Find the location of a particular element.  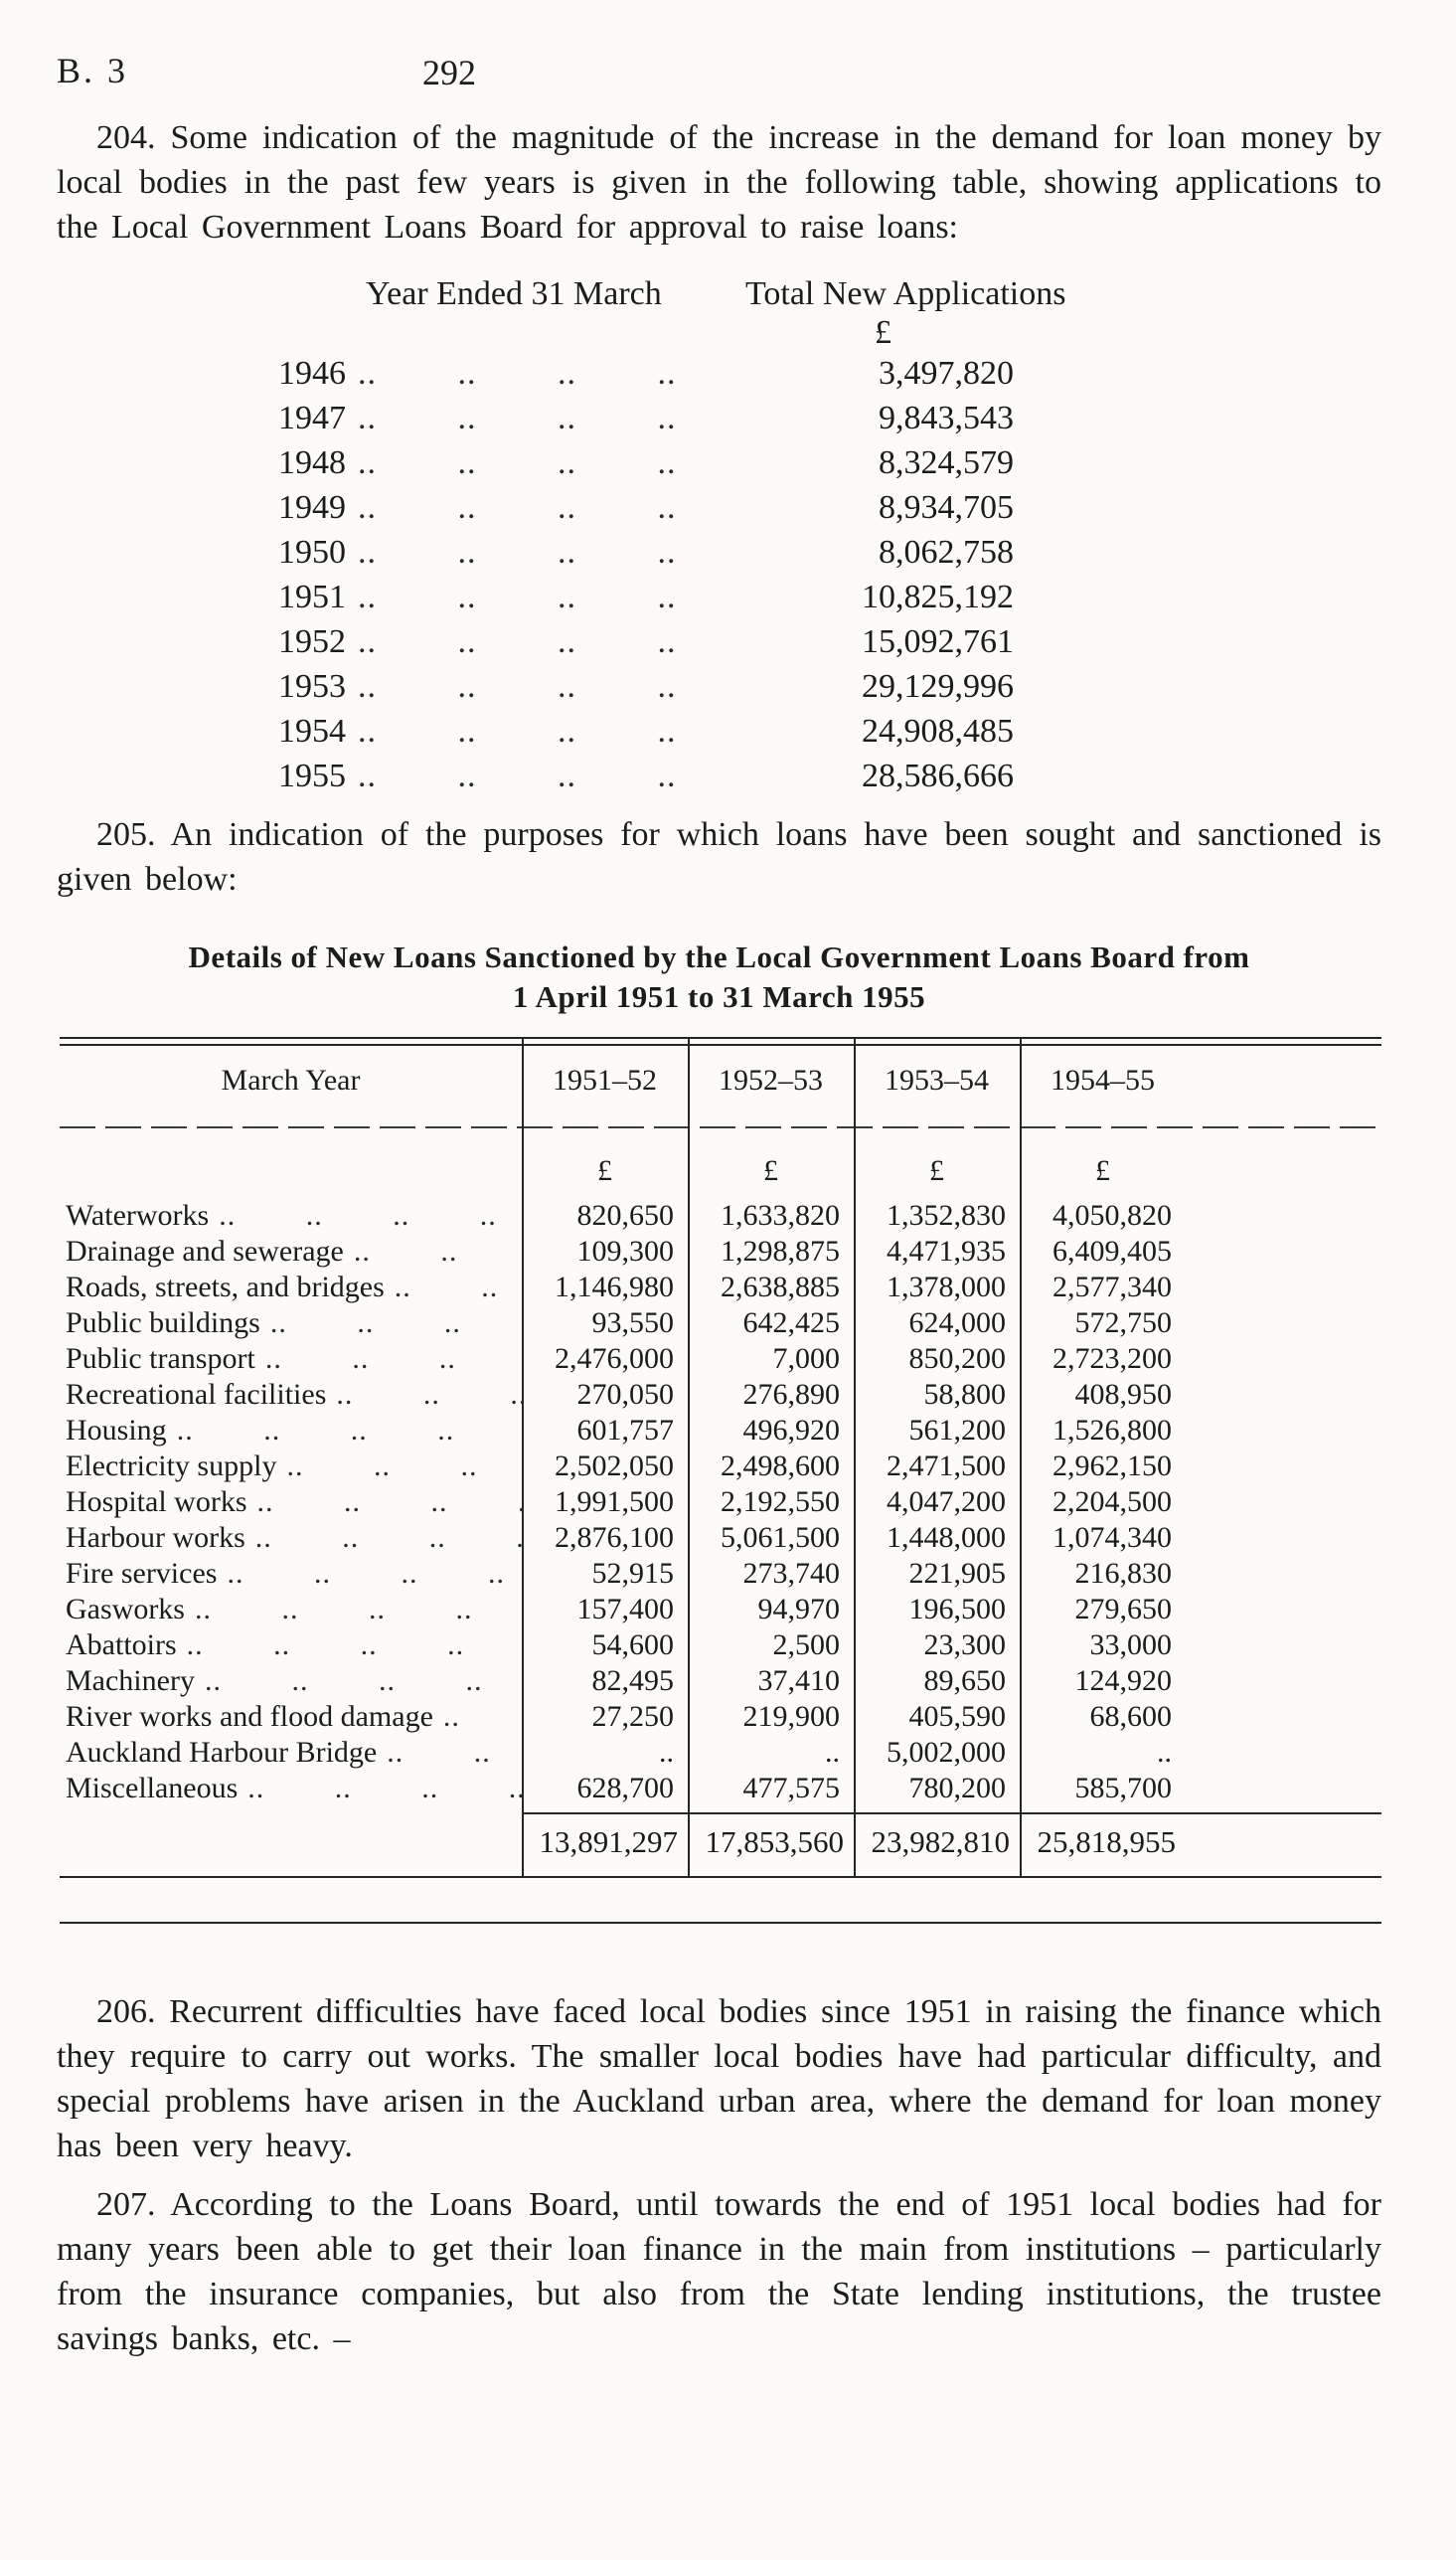

value-cell: .. is located at coordinates (666, 1752).